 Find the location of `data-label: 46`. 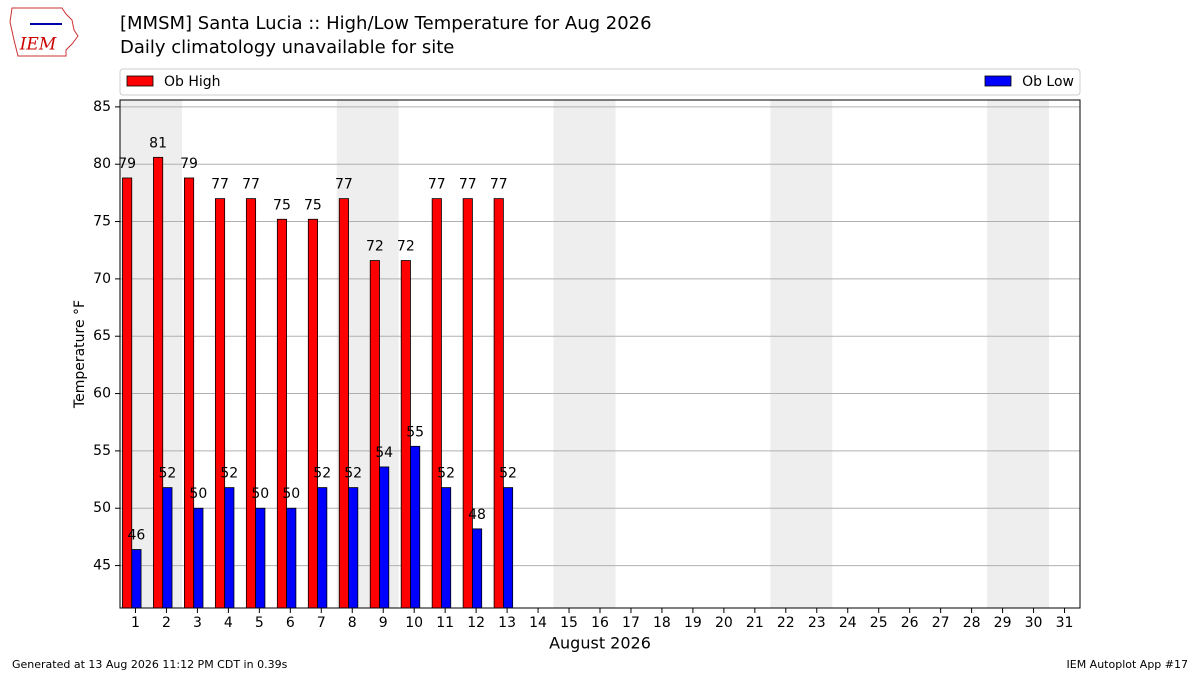

data-label: 46 is located at coordinates (136, 536).